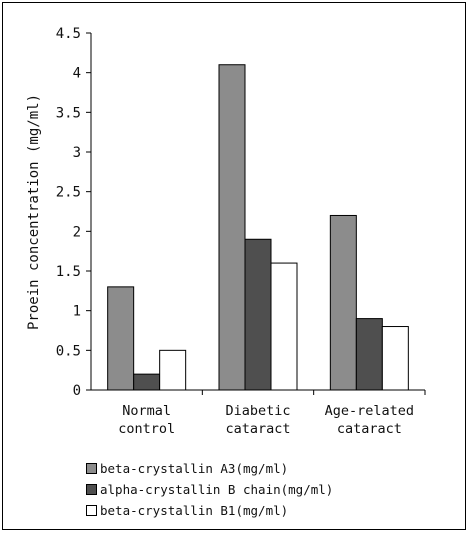 This screenshot has width=469, height=533. What do you see at coordinates (217, 489) in the screenshot?
I see `legend-label: alpha-crystallin B chain(mg/ml)` at bounding box center [217, 489].